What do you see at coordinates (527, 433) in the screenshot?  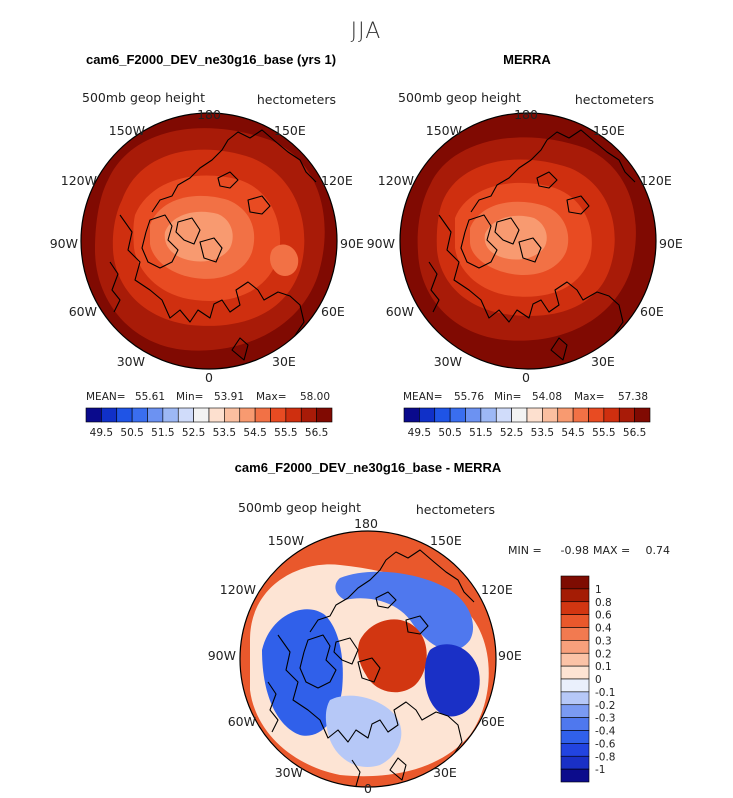 I see `panel-merra-colorbar-ticks: 49.5 50.5 51.5 52.5 53.5 54.5 55.5 56.5` at bounding box center [527, 433].